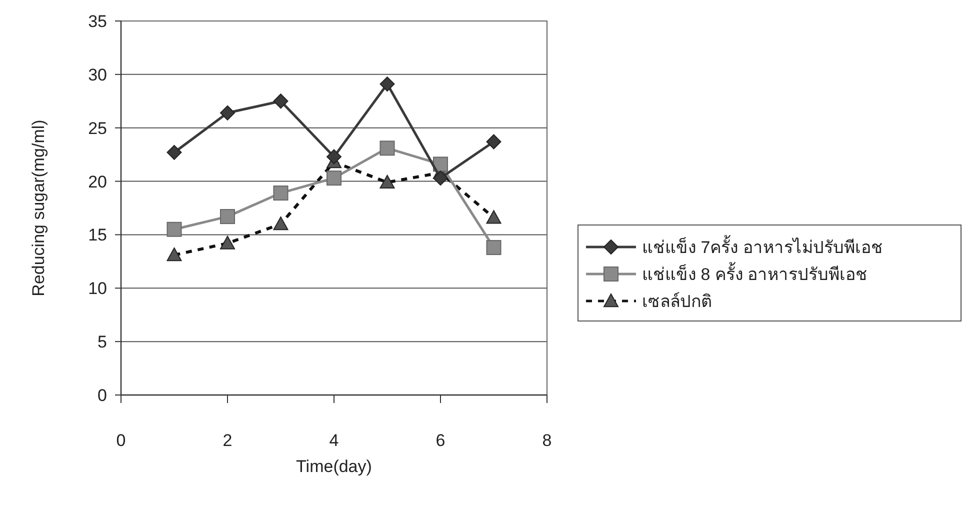 Image resolution: width=962 pixels, height=510 pixels. Describe the element at coordinates (38, 208) in the screenshot. I see `y-axis-title: Reducing sugar(mg/ml)` at that location.